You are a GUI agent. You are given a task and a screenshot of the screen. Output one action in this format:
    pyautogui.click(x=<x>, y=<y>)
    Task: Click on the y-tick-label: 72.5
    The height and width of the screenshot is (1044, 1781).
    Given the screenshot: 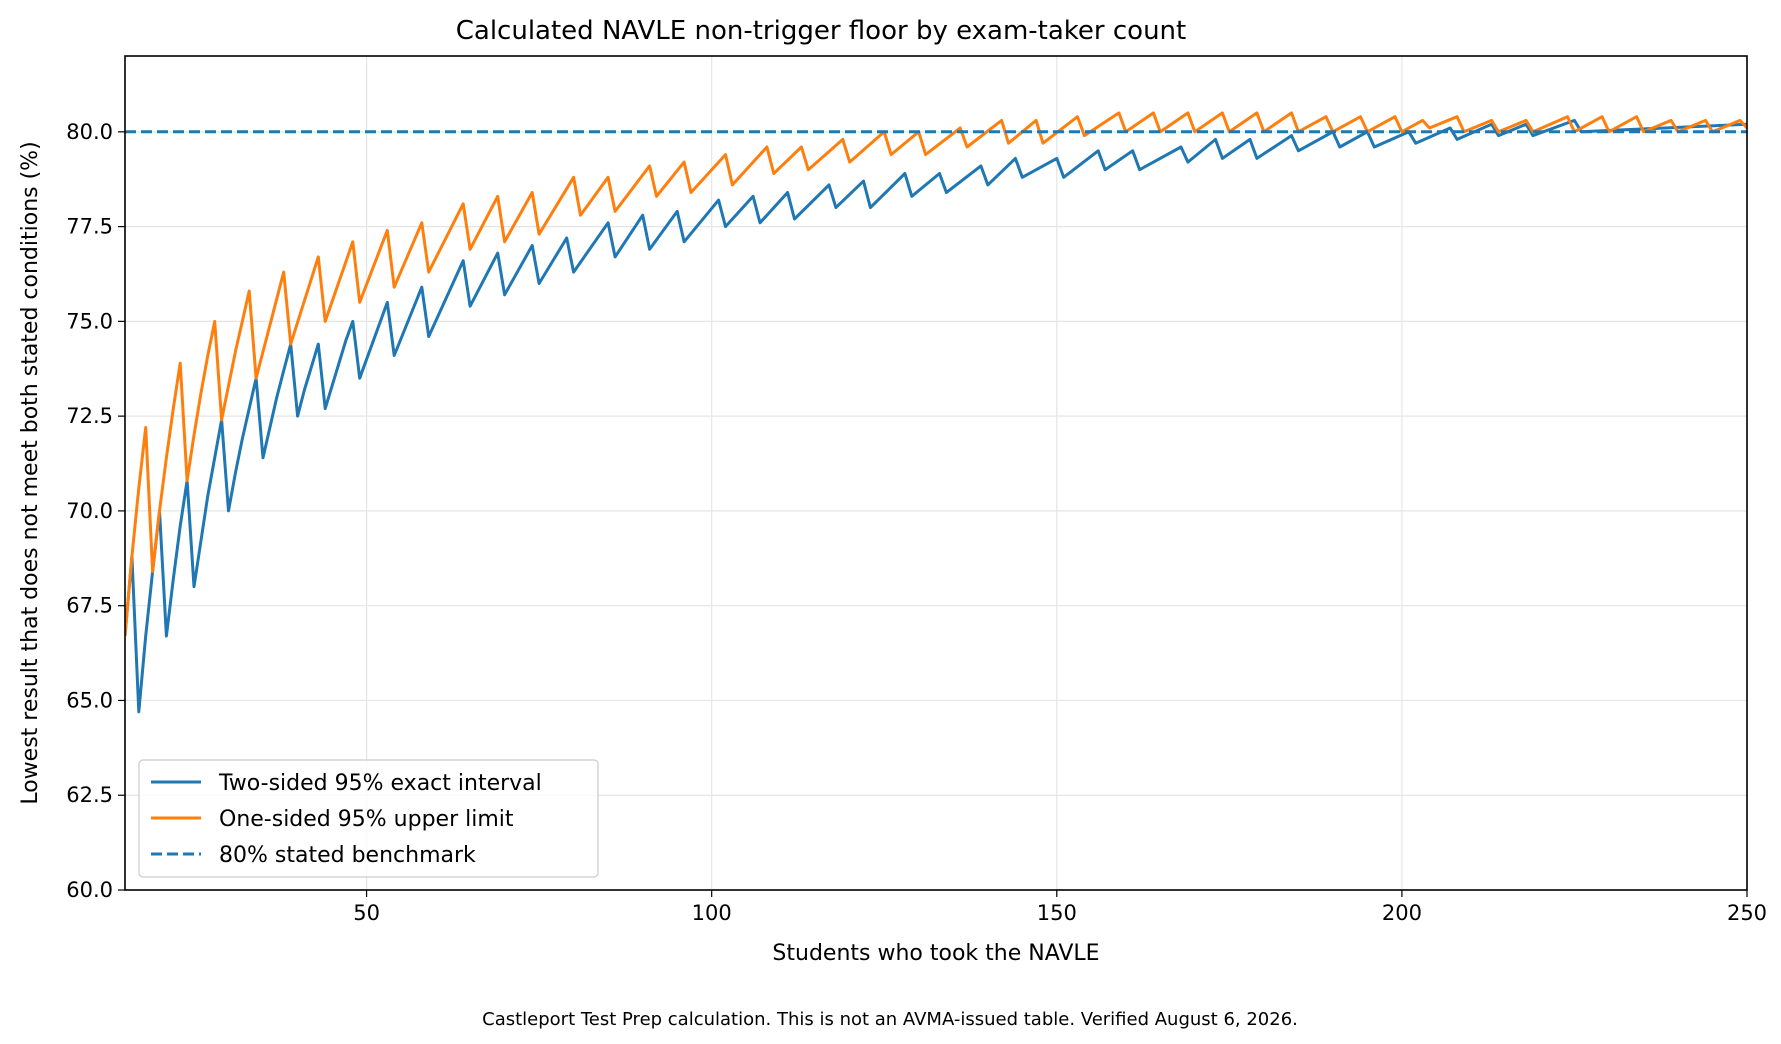 What is the action you would take?
    pyautogui.click(x=89, y=416)
    